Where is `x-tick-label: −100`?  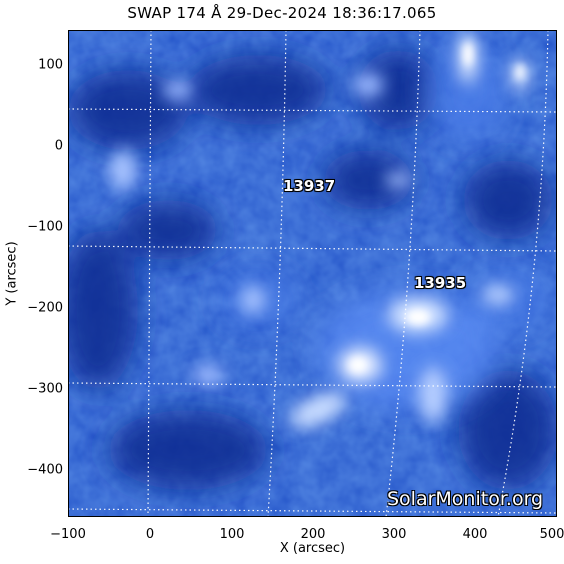
x-tick-label: −100 is located at coordinates (68, 534).